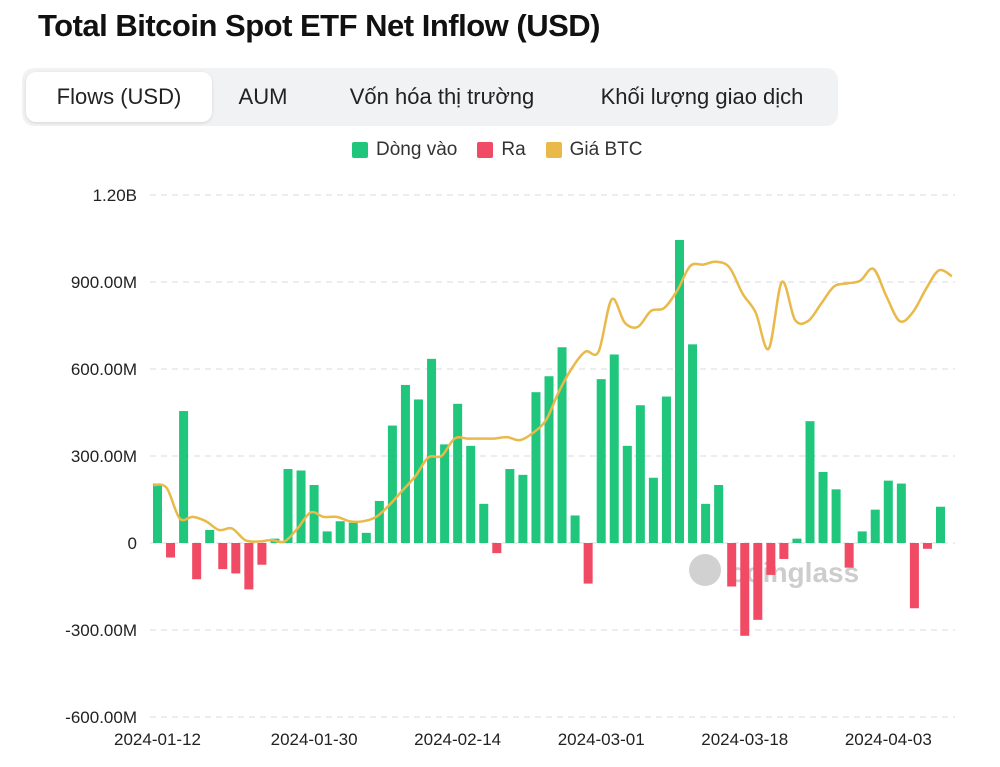  Describe the element at coordinates (104, 282) in the screenshot. I see `y-tick-label: 900.00M` at that location.